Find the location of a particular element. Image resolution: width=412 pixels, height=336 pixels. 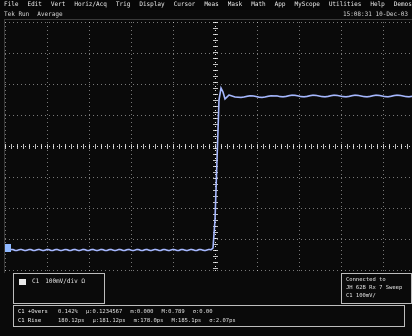

menu-item-horiz-acq: Horiz/Acq is located at coordinates (90, 4).